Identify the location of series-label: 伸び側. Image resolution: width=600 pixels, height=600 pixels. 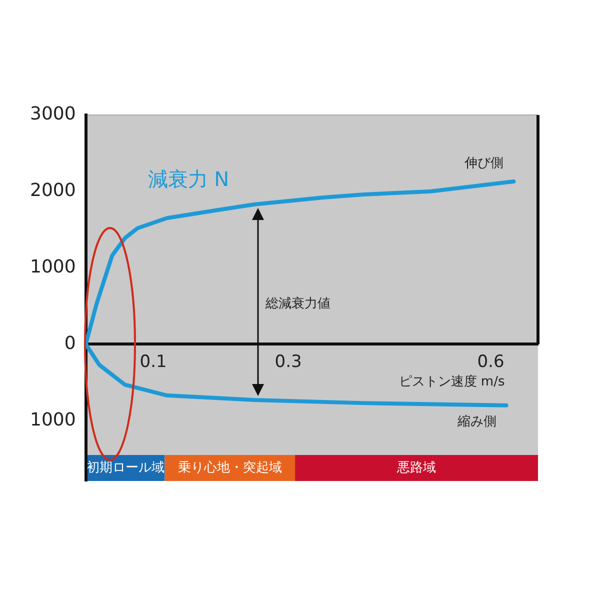
(484, 163).